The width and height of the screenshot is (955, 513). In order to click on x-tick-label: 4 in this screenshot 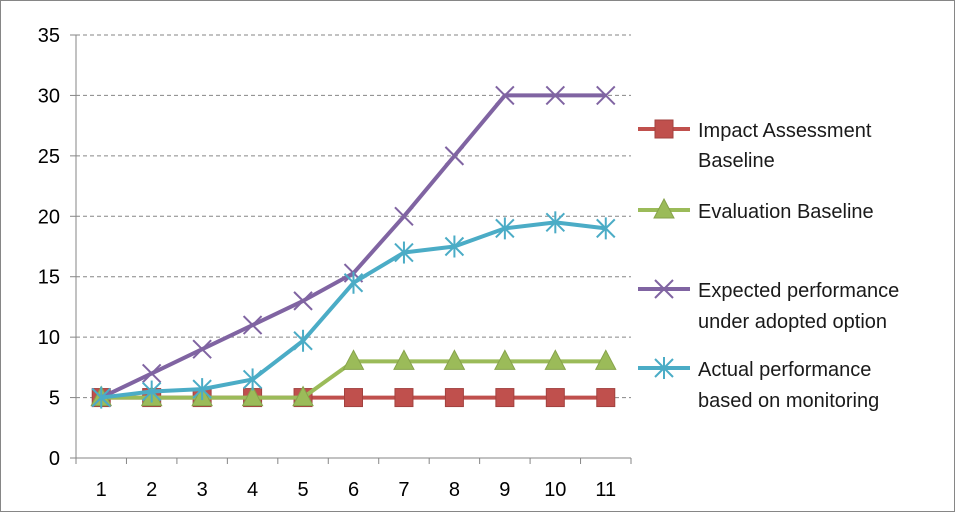, I will do `click(252, 490)`.